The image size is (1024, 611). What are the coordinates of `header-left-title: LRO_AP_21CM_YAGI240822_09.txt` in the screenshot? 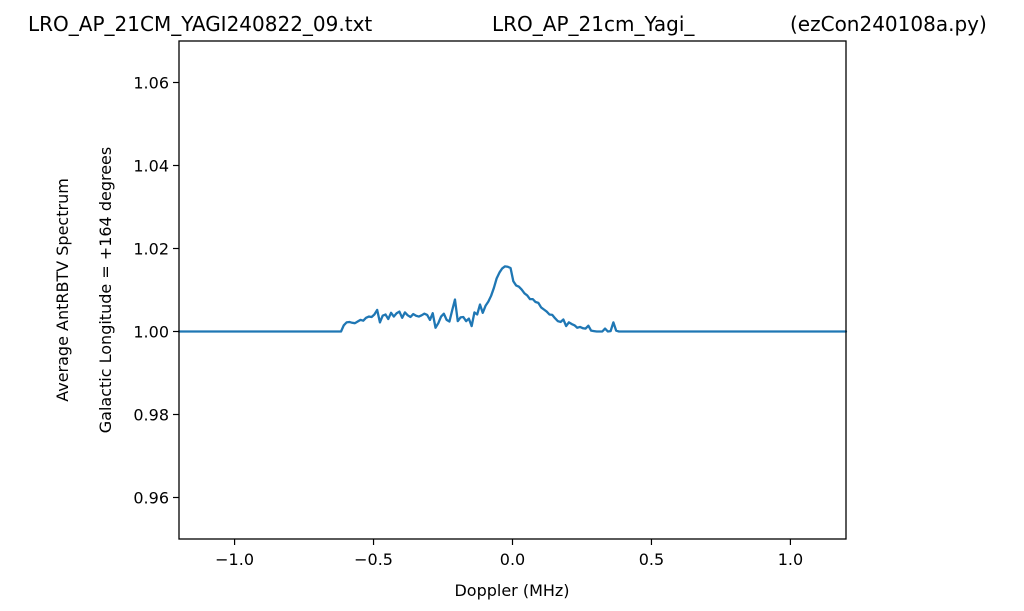 It's located at (200, 24).